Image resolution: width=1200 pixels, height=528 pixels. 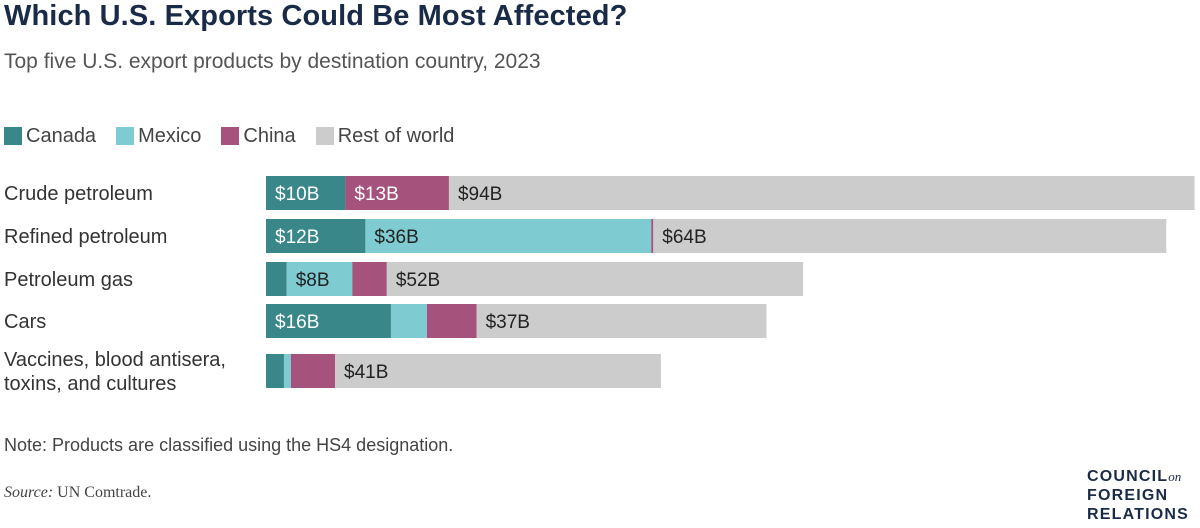 I want to click on data-label-crude-petroleum-canada: $10B, so click(x=297, y=194).